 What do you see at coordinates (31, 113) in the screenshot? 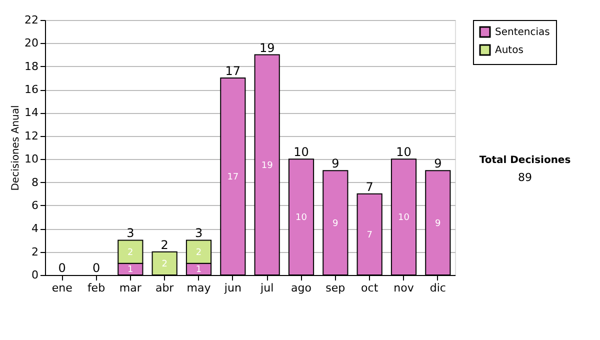
I see `y-tick-label: 14` at bounding box center [31, 113].